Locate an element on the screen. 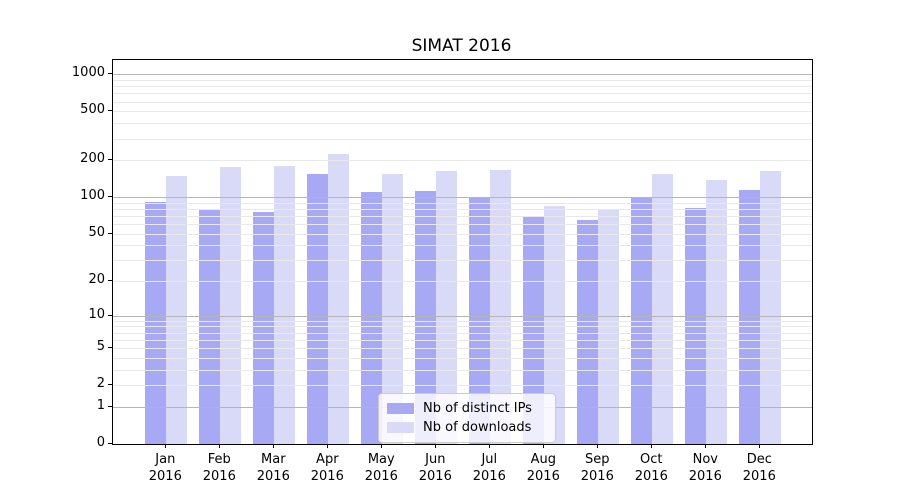 The width and height of the screenshot is (900, 500). y-tick-label: 10 is located at coordinates (96, 314).